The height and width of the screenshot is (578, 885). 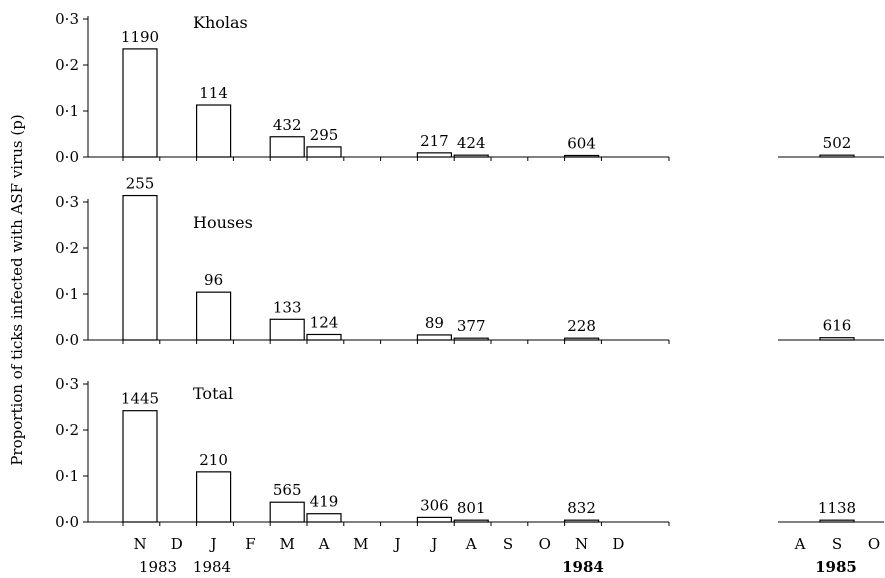 I want to click on panel-title: Houses, so click(x=223, y=222).